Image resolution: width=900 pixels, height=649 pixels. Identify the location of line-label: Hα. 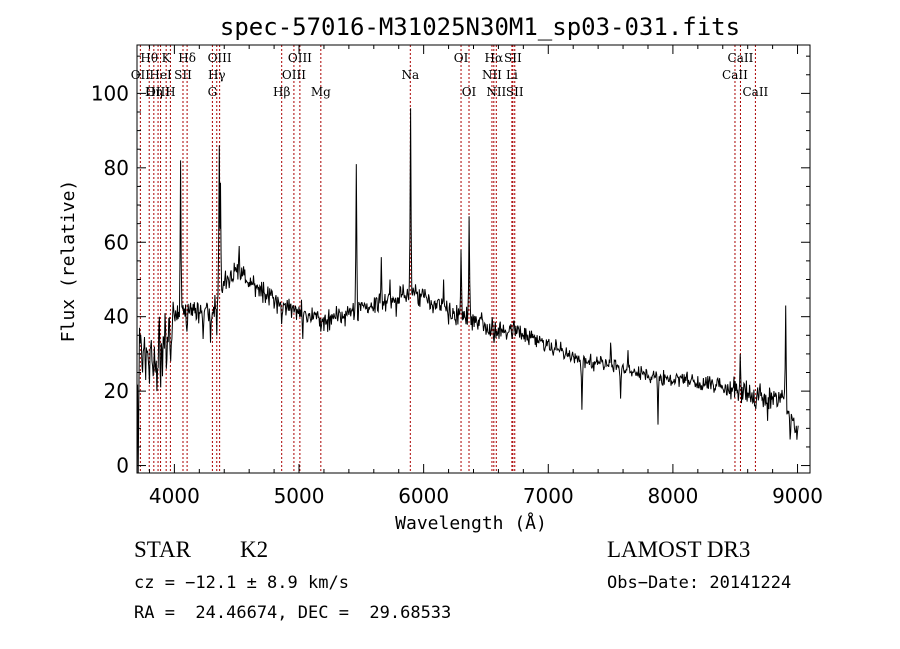
(494, 58).